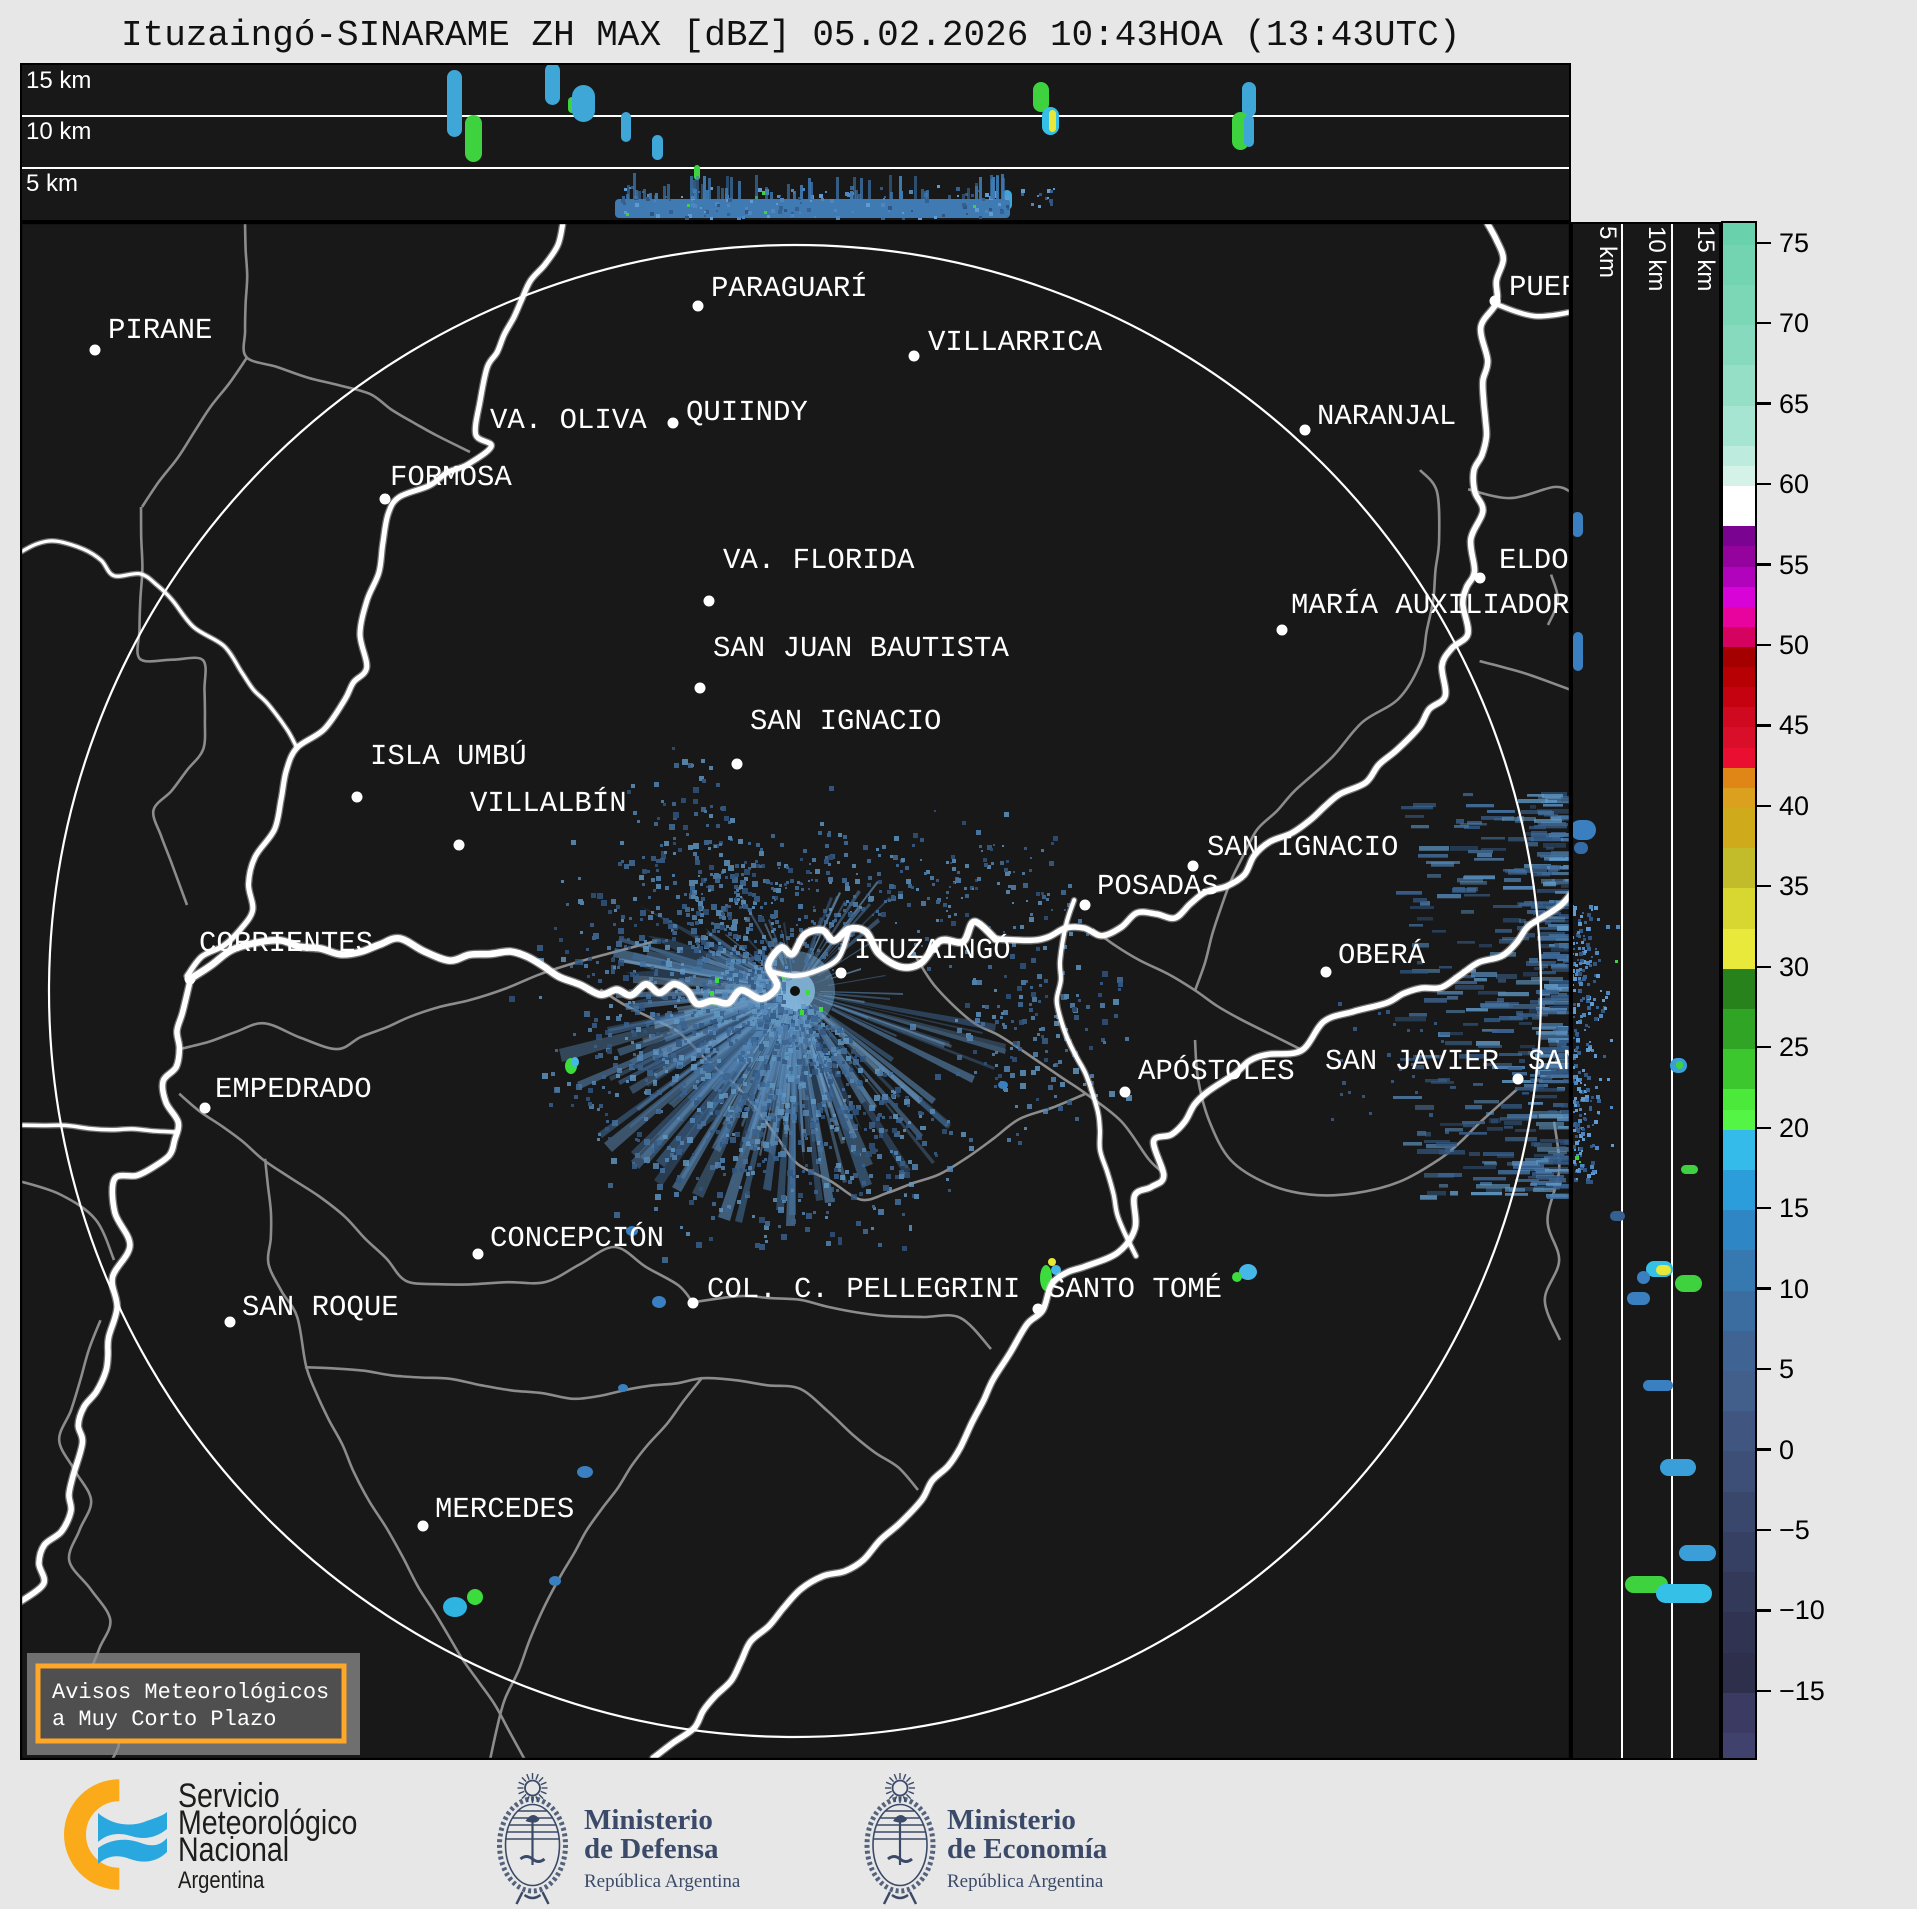  I want to click on svg-text: ITUZAINGÓ, so click(932, 950).